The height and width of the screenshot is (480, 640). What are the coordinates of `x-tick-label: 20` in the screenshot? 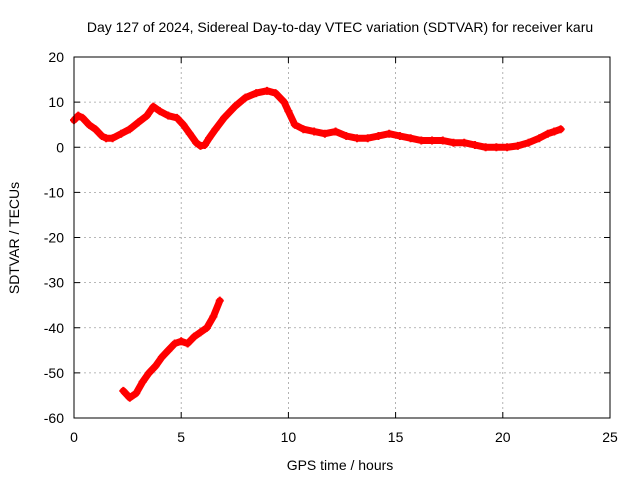 It's located at (503, 437).